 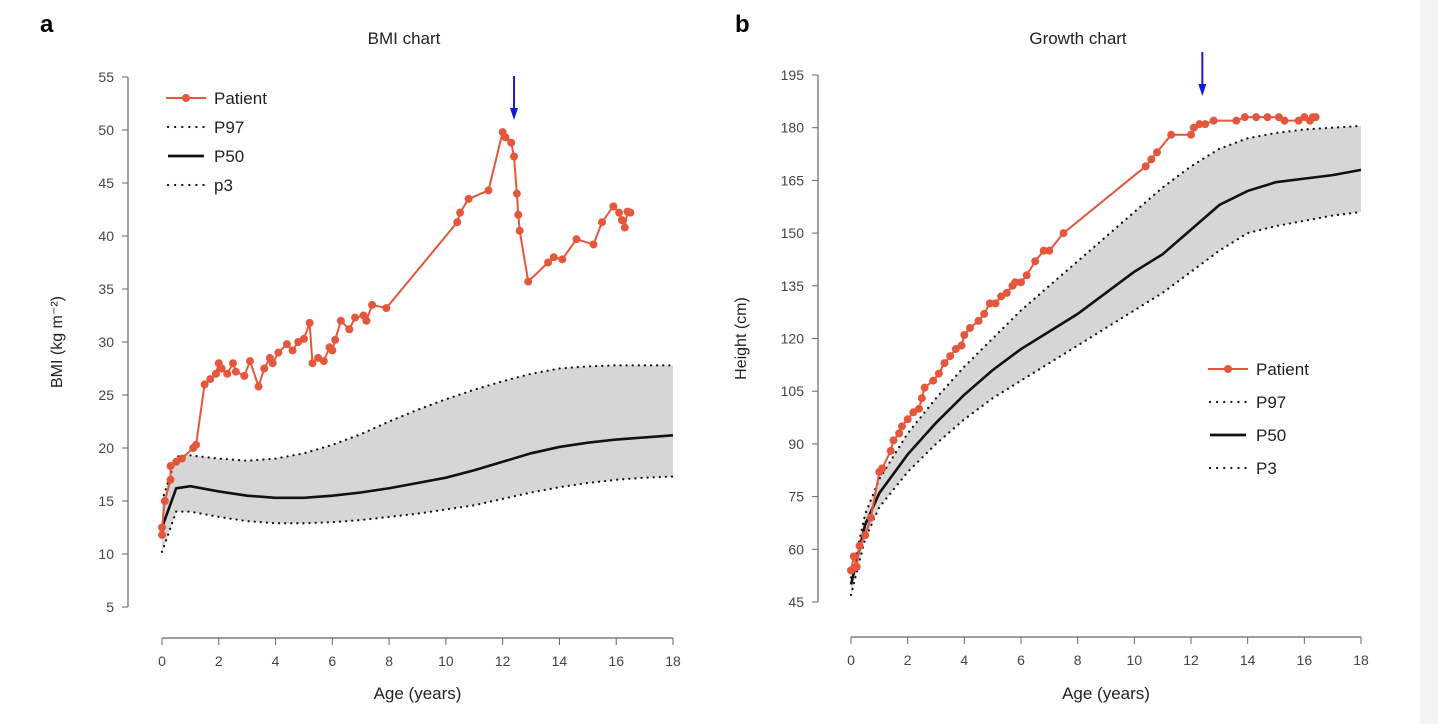 I want to click on page-edge-strip, so click(x=1429, y=362).